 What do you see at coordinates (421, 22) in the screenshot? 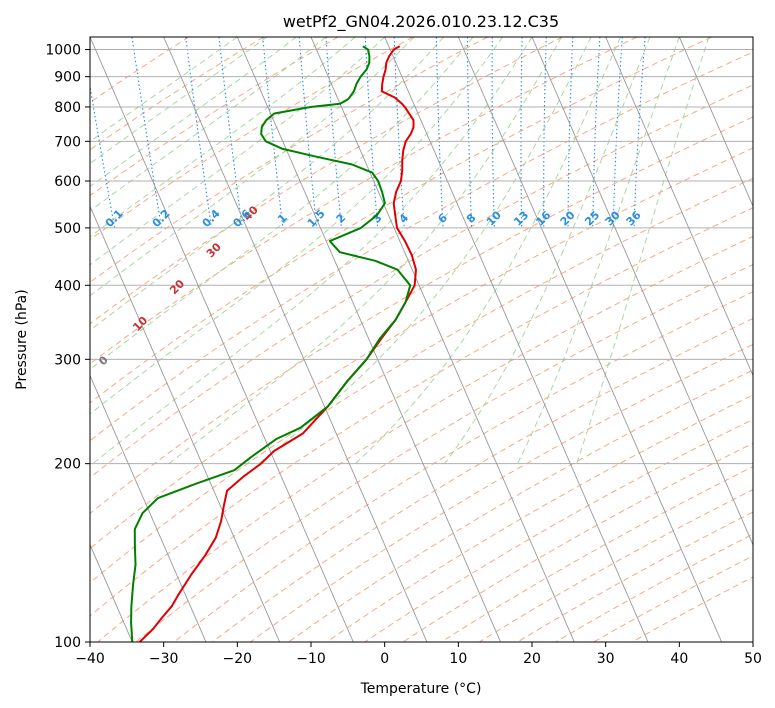
I see `chart-title: wetPf2_GN04.2026.010.23.12.C35` at bounding box center [421, 22].